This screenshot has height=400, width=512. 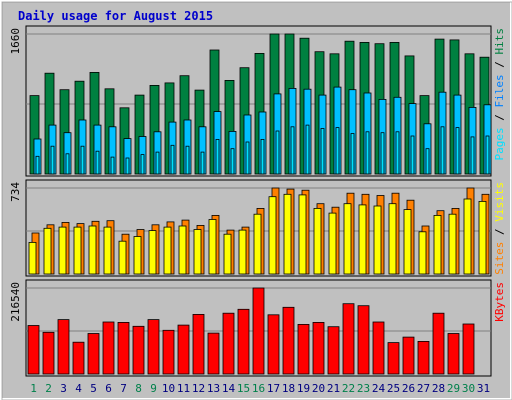 What do you see at coordinates (288, 388) in the screenshot?
I see `x-tick-label-day-18: 18` at bounding box center [288, 388].